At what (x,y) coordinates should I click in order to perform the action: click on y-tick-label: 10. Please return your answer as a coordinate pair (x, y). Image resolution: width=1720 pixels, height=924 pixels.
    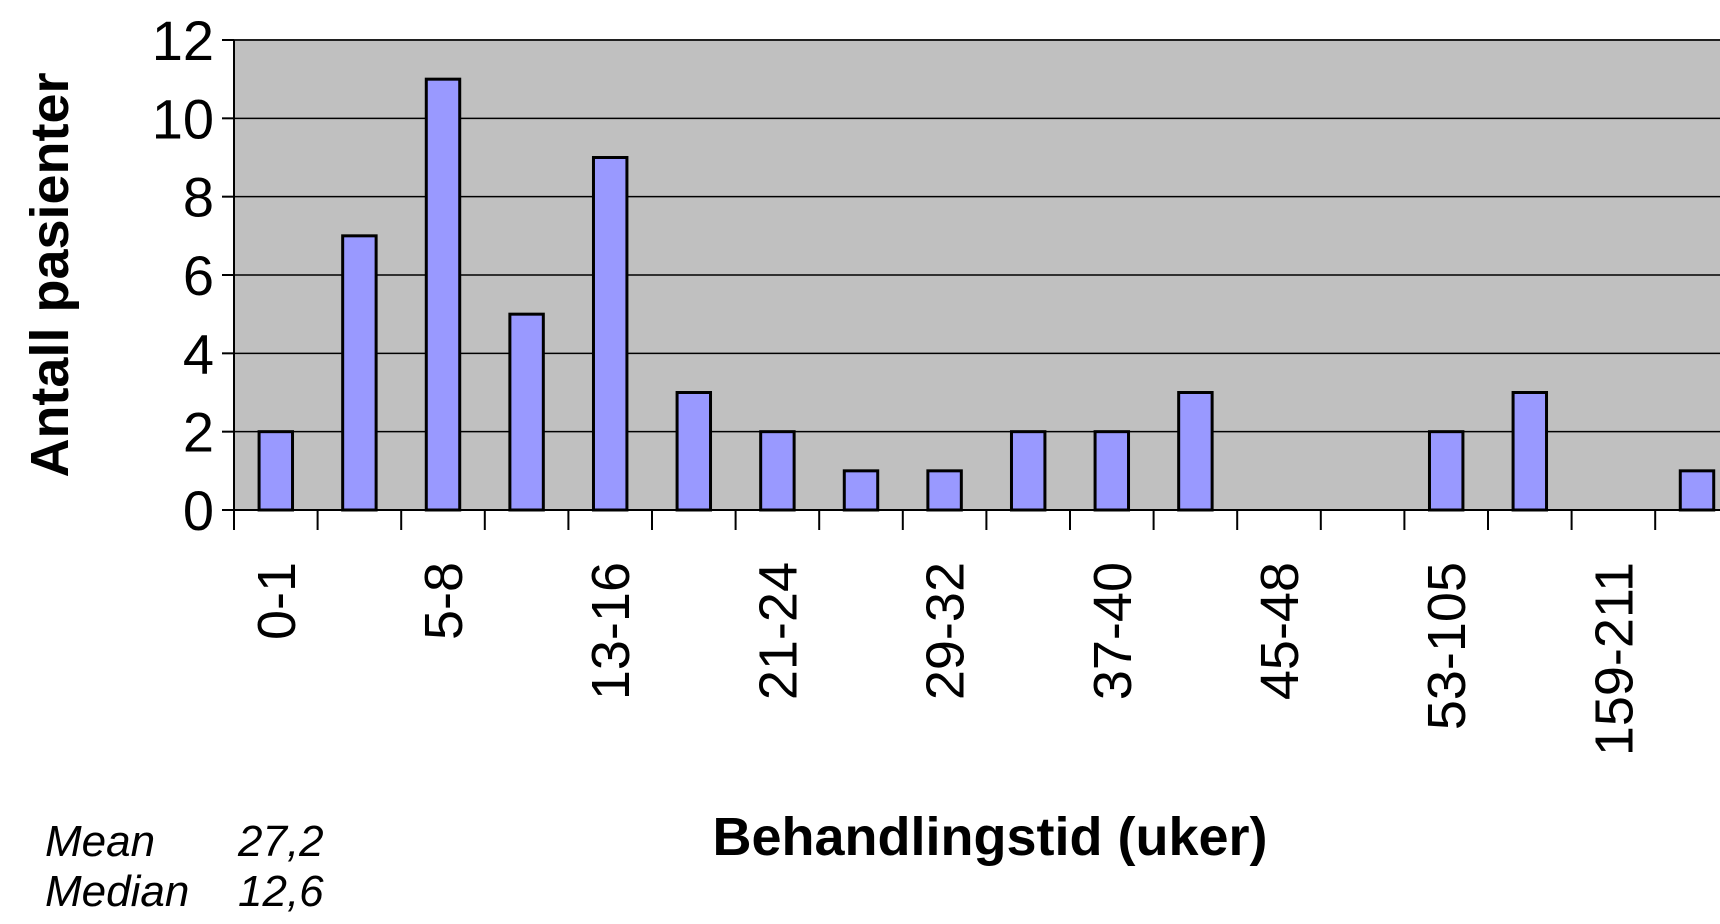
    Looking at the image, I should click on (183, 118).